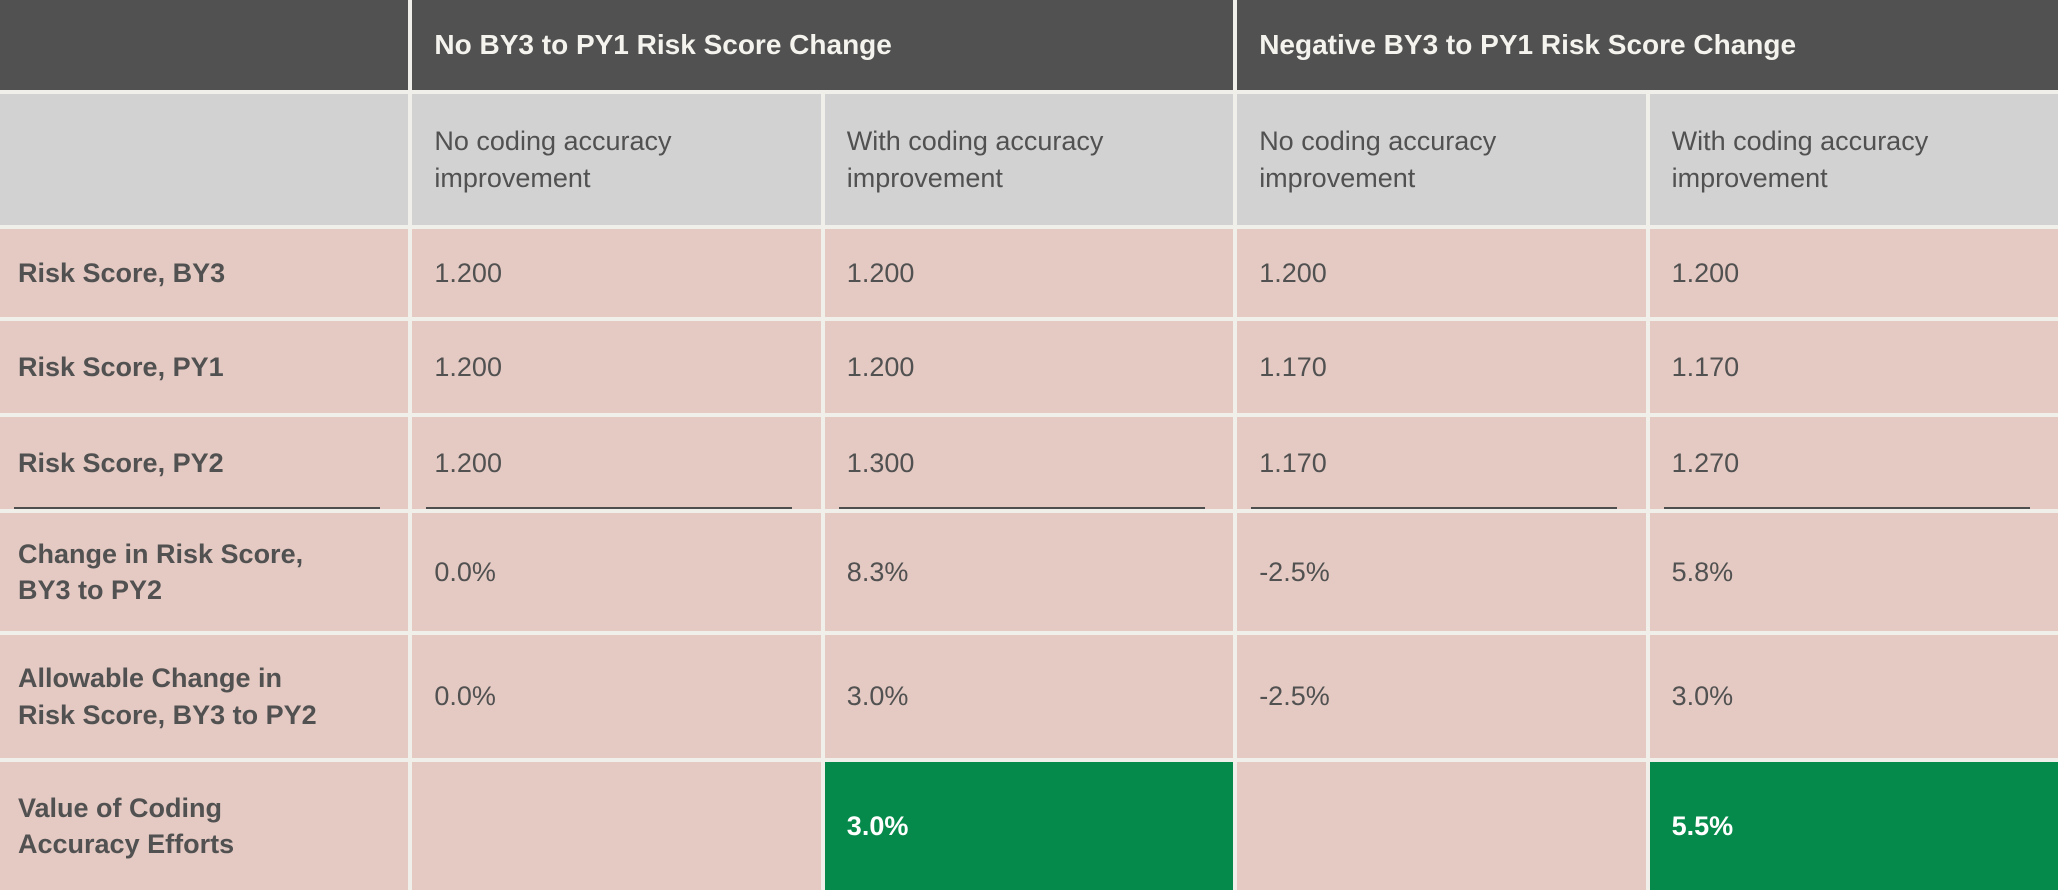 This screenshot has height=890, width=2058. What do you see at coordinates (204, 572) in the screenshot?
I see `row-label-cell: Change in Risk Score, BY3 to PY2` at bounding box center [204, 572].